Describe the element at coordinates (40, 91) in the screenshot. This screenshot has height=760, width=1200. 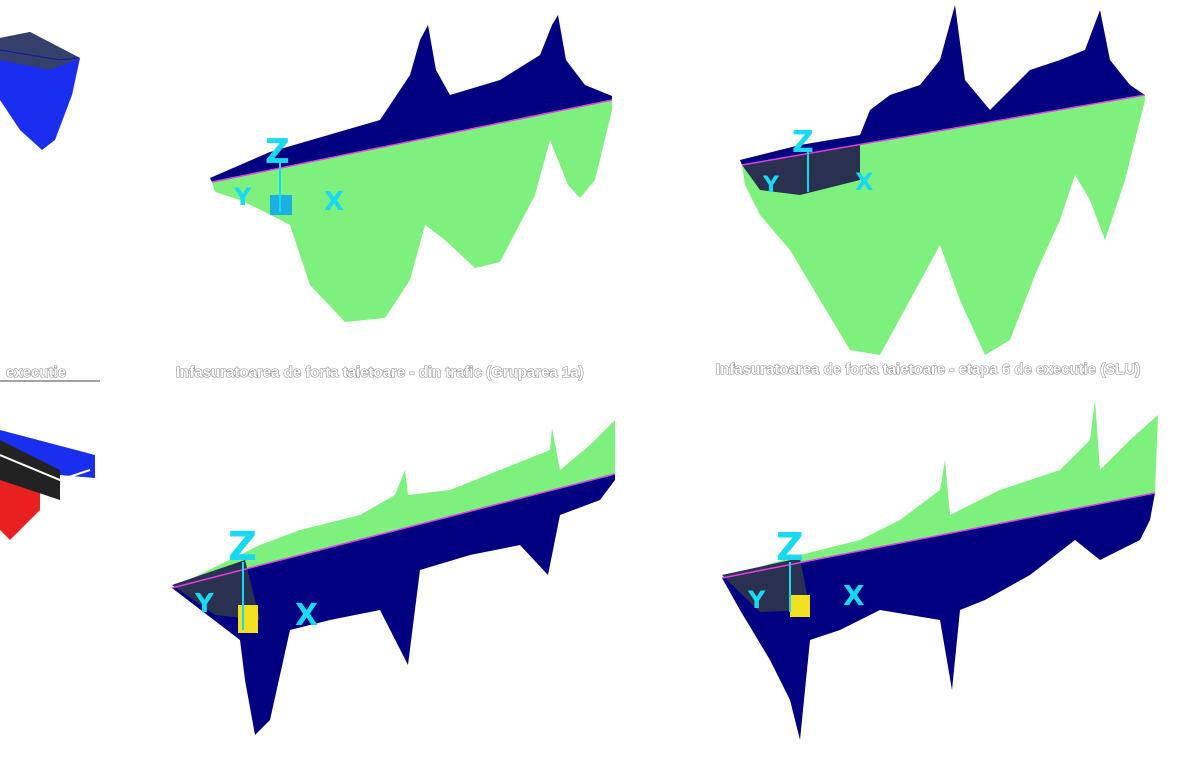
I see `left-top-model` at that location.